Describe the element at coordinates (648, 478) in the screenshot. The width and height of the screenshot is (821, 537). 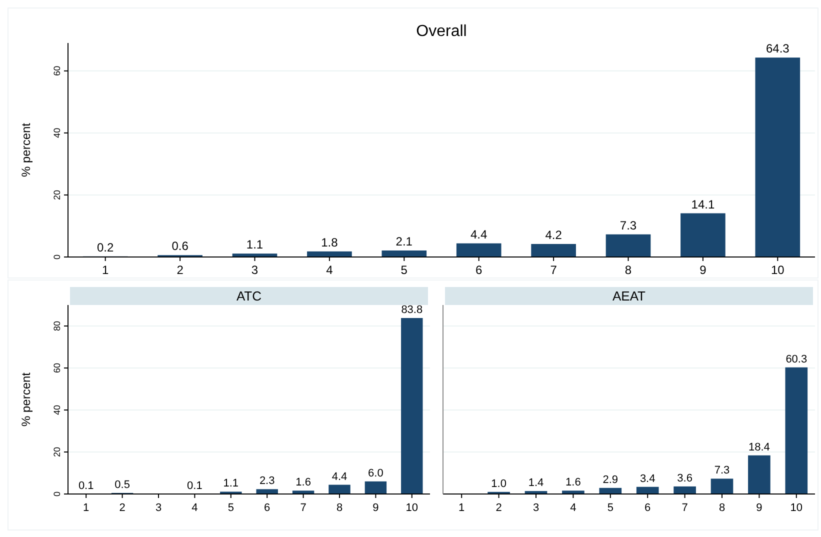
I see `data-label: 3.4` at that location.